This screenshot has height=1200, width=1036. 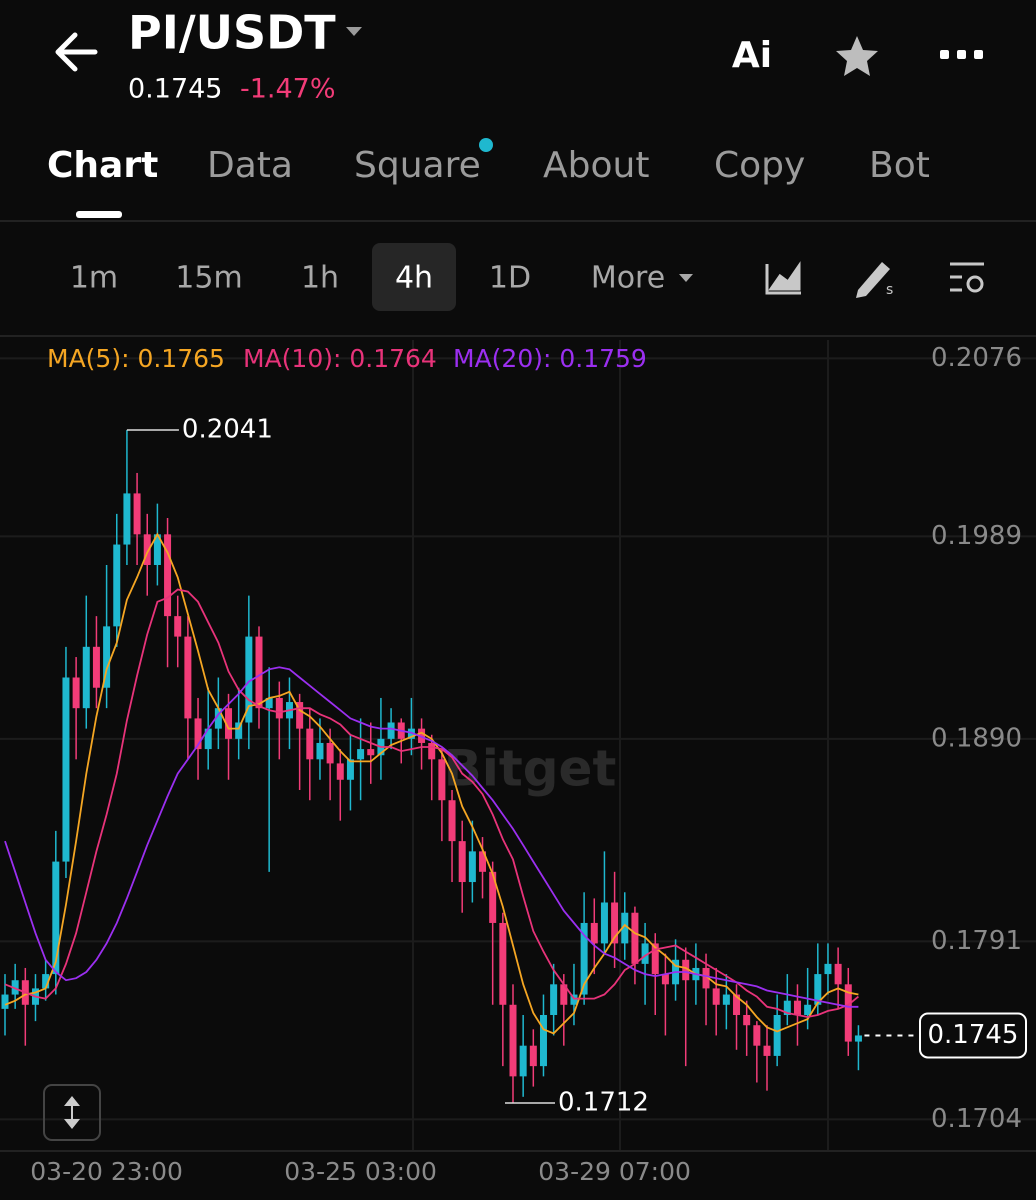 What do you see at coordinates (874, 280) in the screenshot?
I see `draw-button: s` at bounding box center [874, 280].